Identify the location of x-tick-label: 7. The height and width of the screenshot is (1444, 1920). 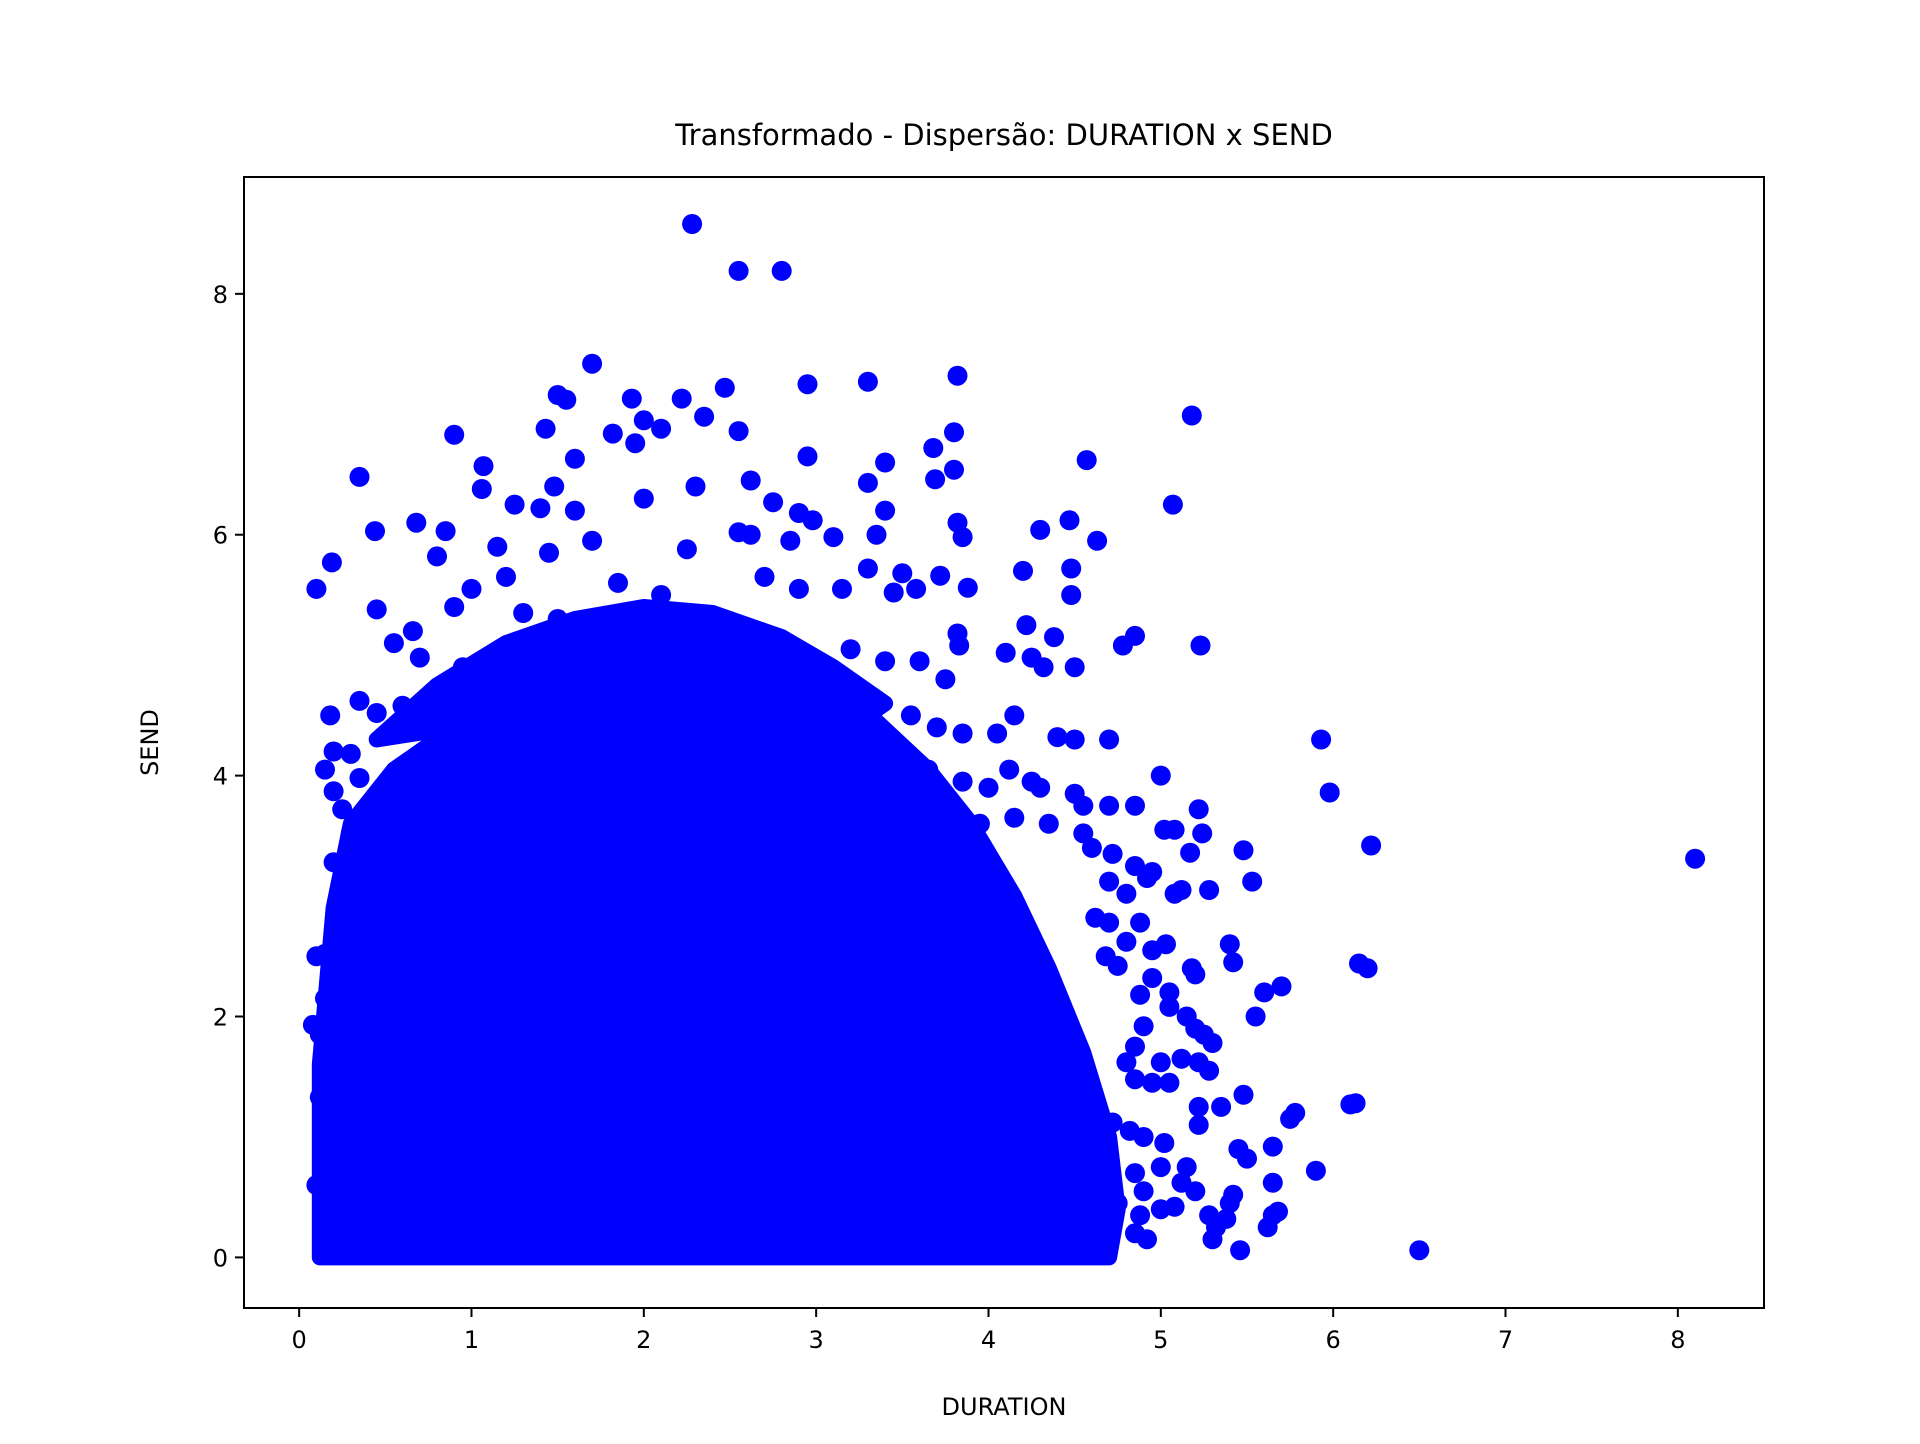
(1505, 1340).